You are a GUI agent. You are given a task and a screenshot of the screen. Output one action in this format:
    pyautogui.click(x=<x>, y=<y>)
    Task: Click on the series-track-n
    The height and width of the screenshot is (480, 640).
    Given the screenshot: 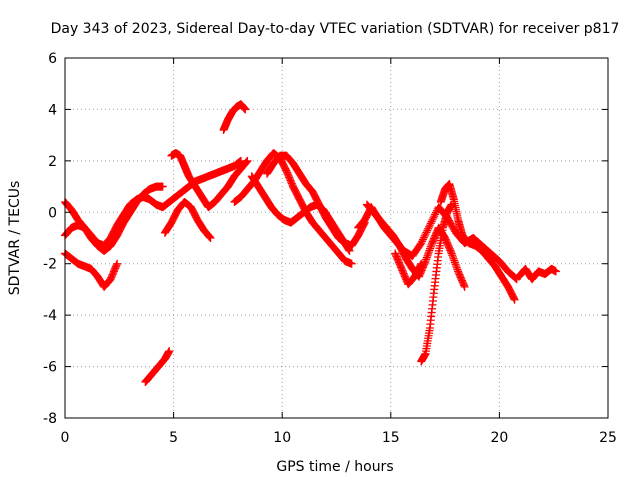 What is the action you would take?
    pyautogui.click(x=436, y=283)
    